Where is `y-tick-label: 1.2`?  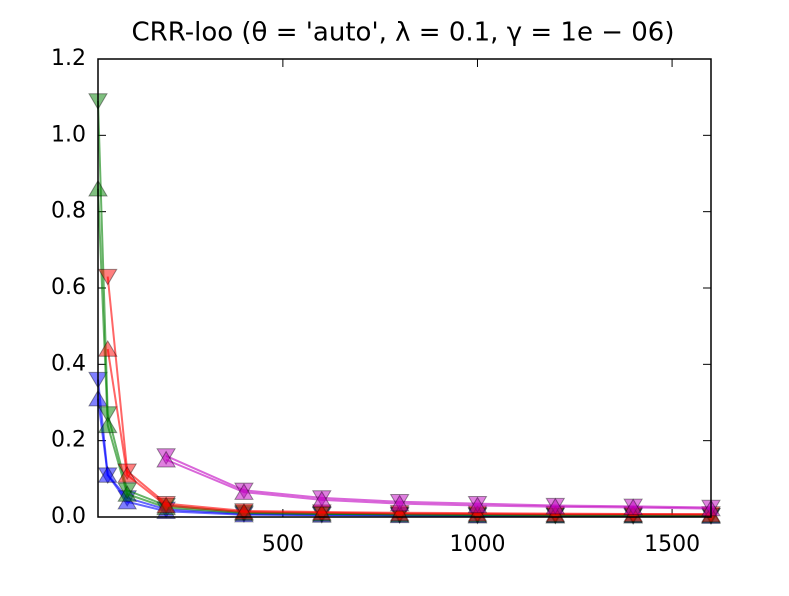 y-tick-label: 1.2 is located at coordinates (68, 58).